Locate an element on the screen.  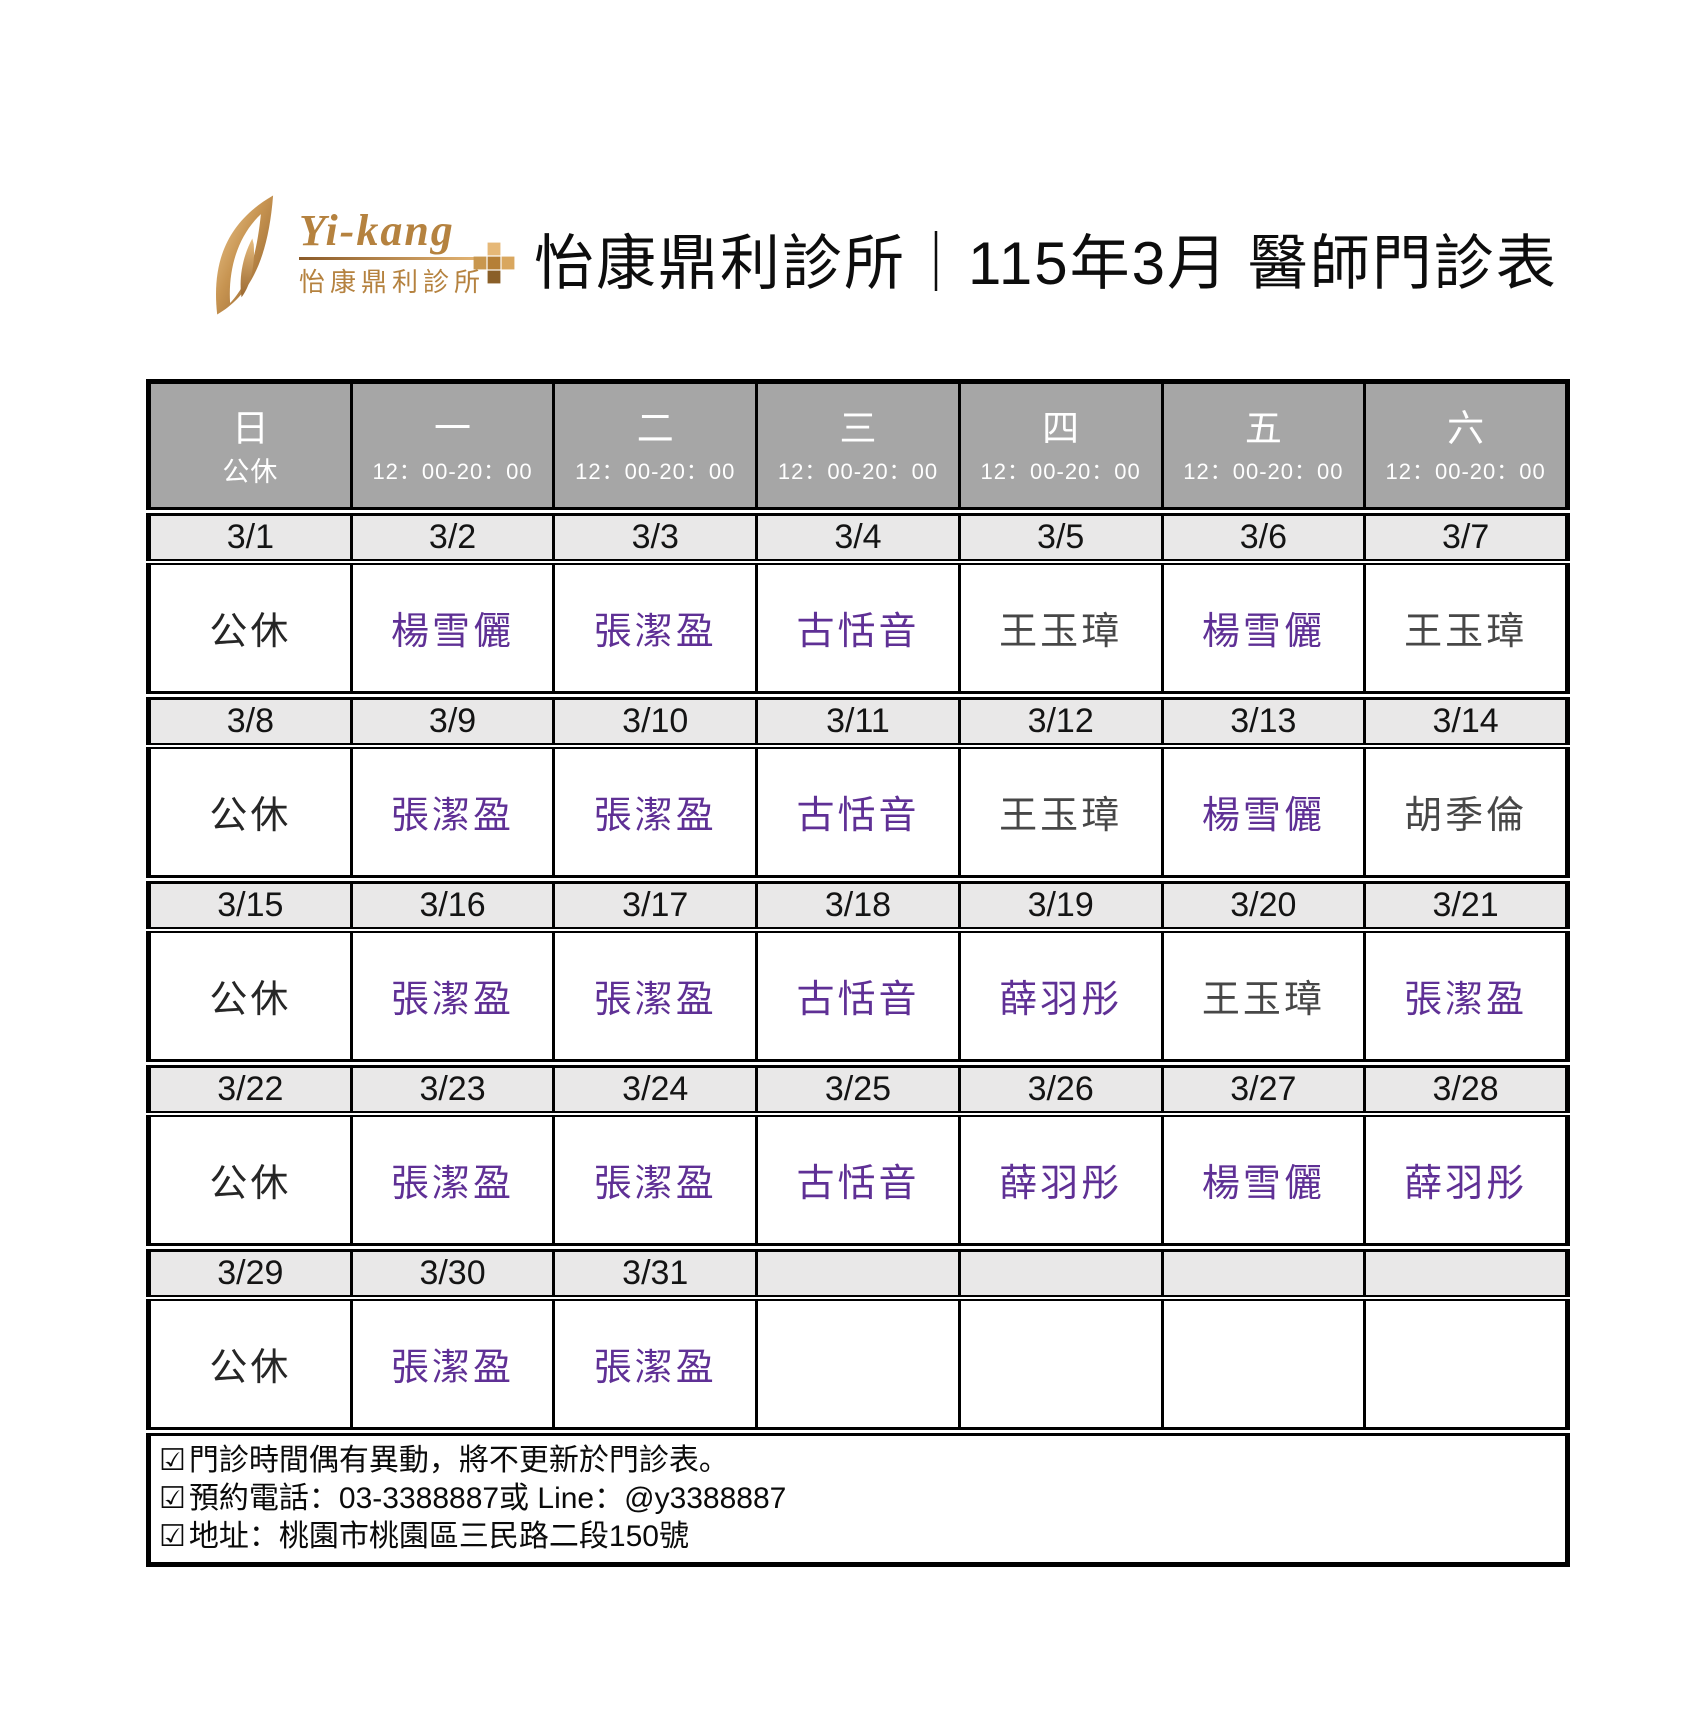
date-cell: 3/18 is located at coordinates (858, 904).